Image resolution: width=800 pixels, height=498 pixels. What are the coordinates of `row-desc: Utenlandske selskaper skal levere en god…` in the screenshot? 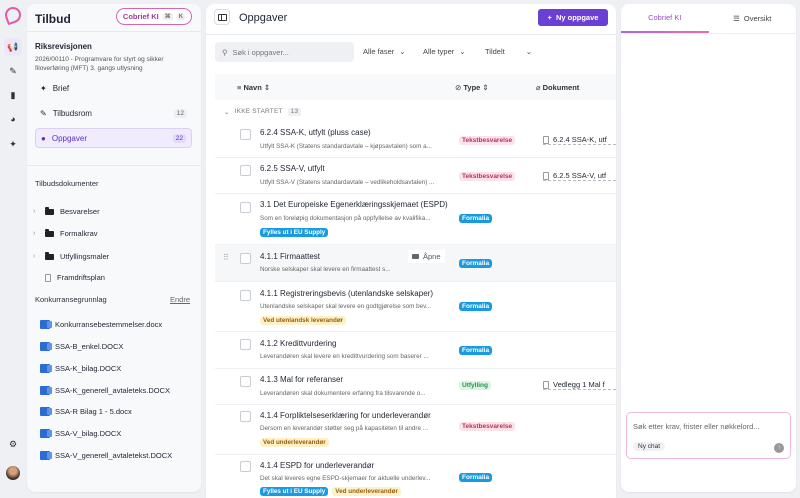 It's located at (346, 306).